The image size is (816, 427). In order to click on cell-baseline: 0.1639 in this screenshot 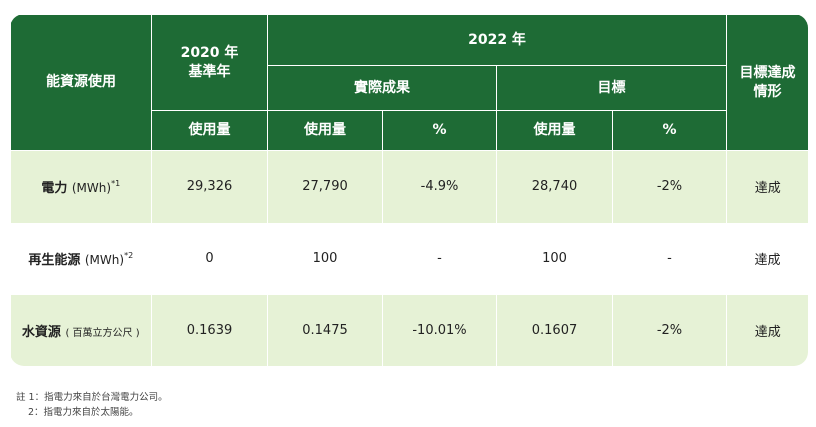, I will do `click(209, 330)`.